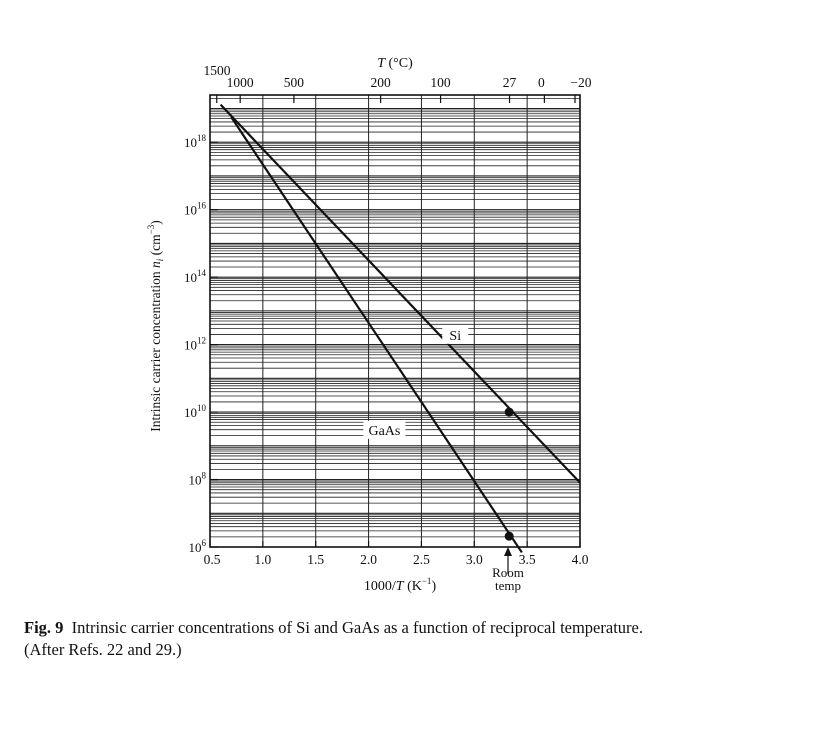  I want to click on series-label-si: Si, so click(455, 336).